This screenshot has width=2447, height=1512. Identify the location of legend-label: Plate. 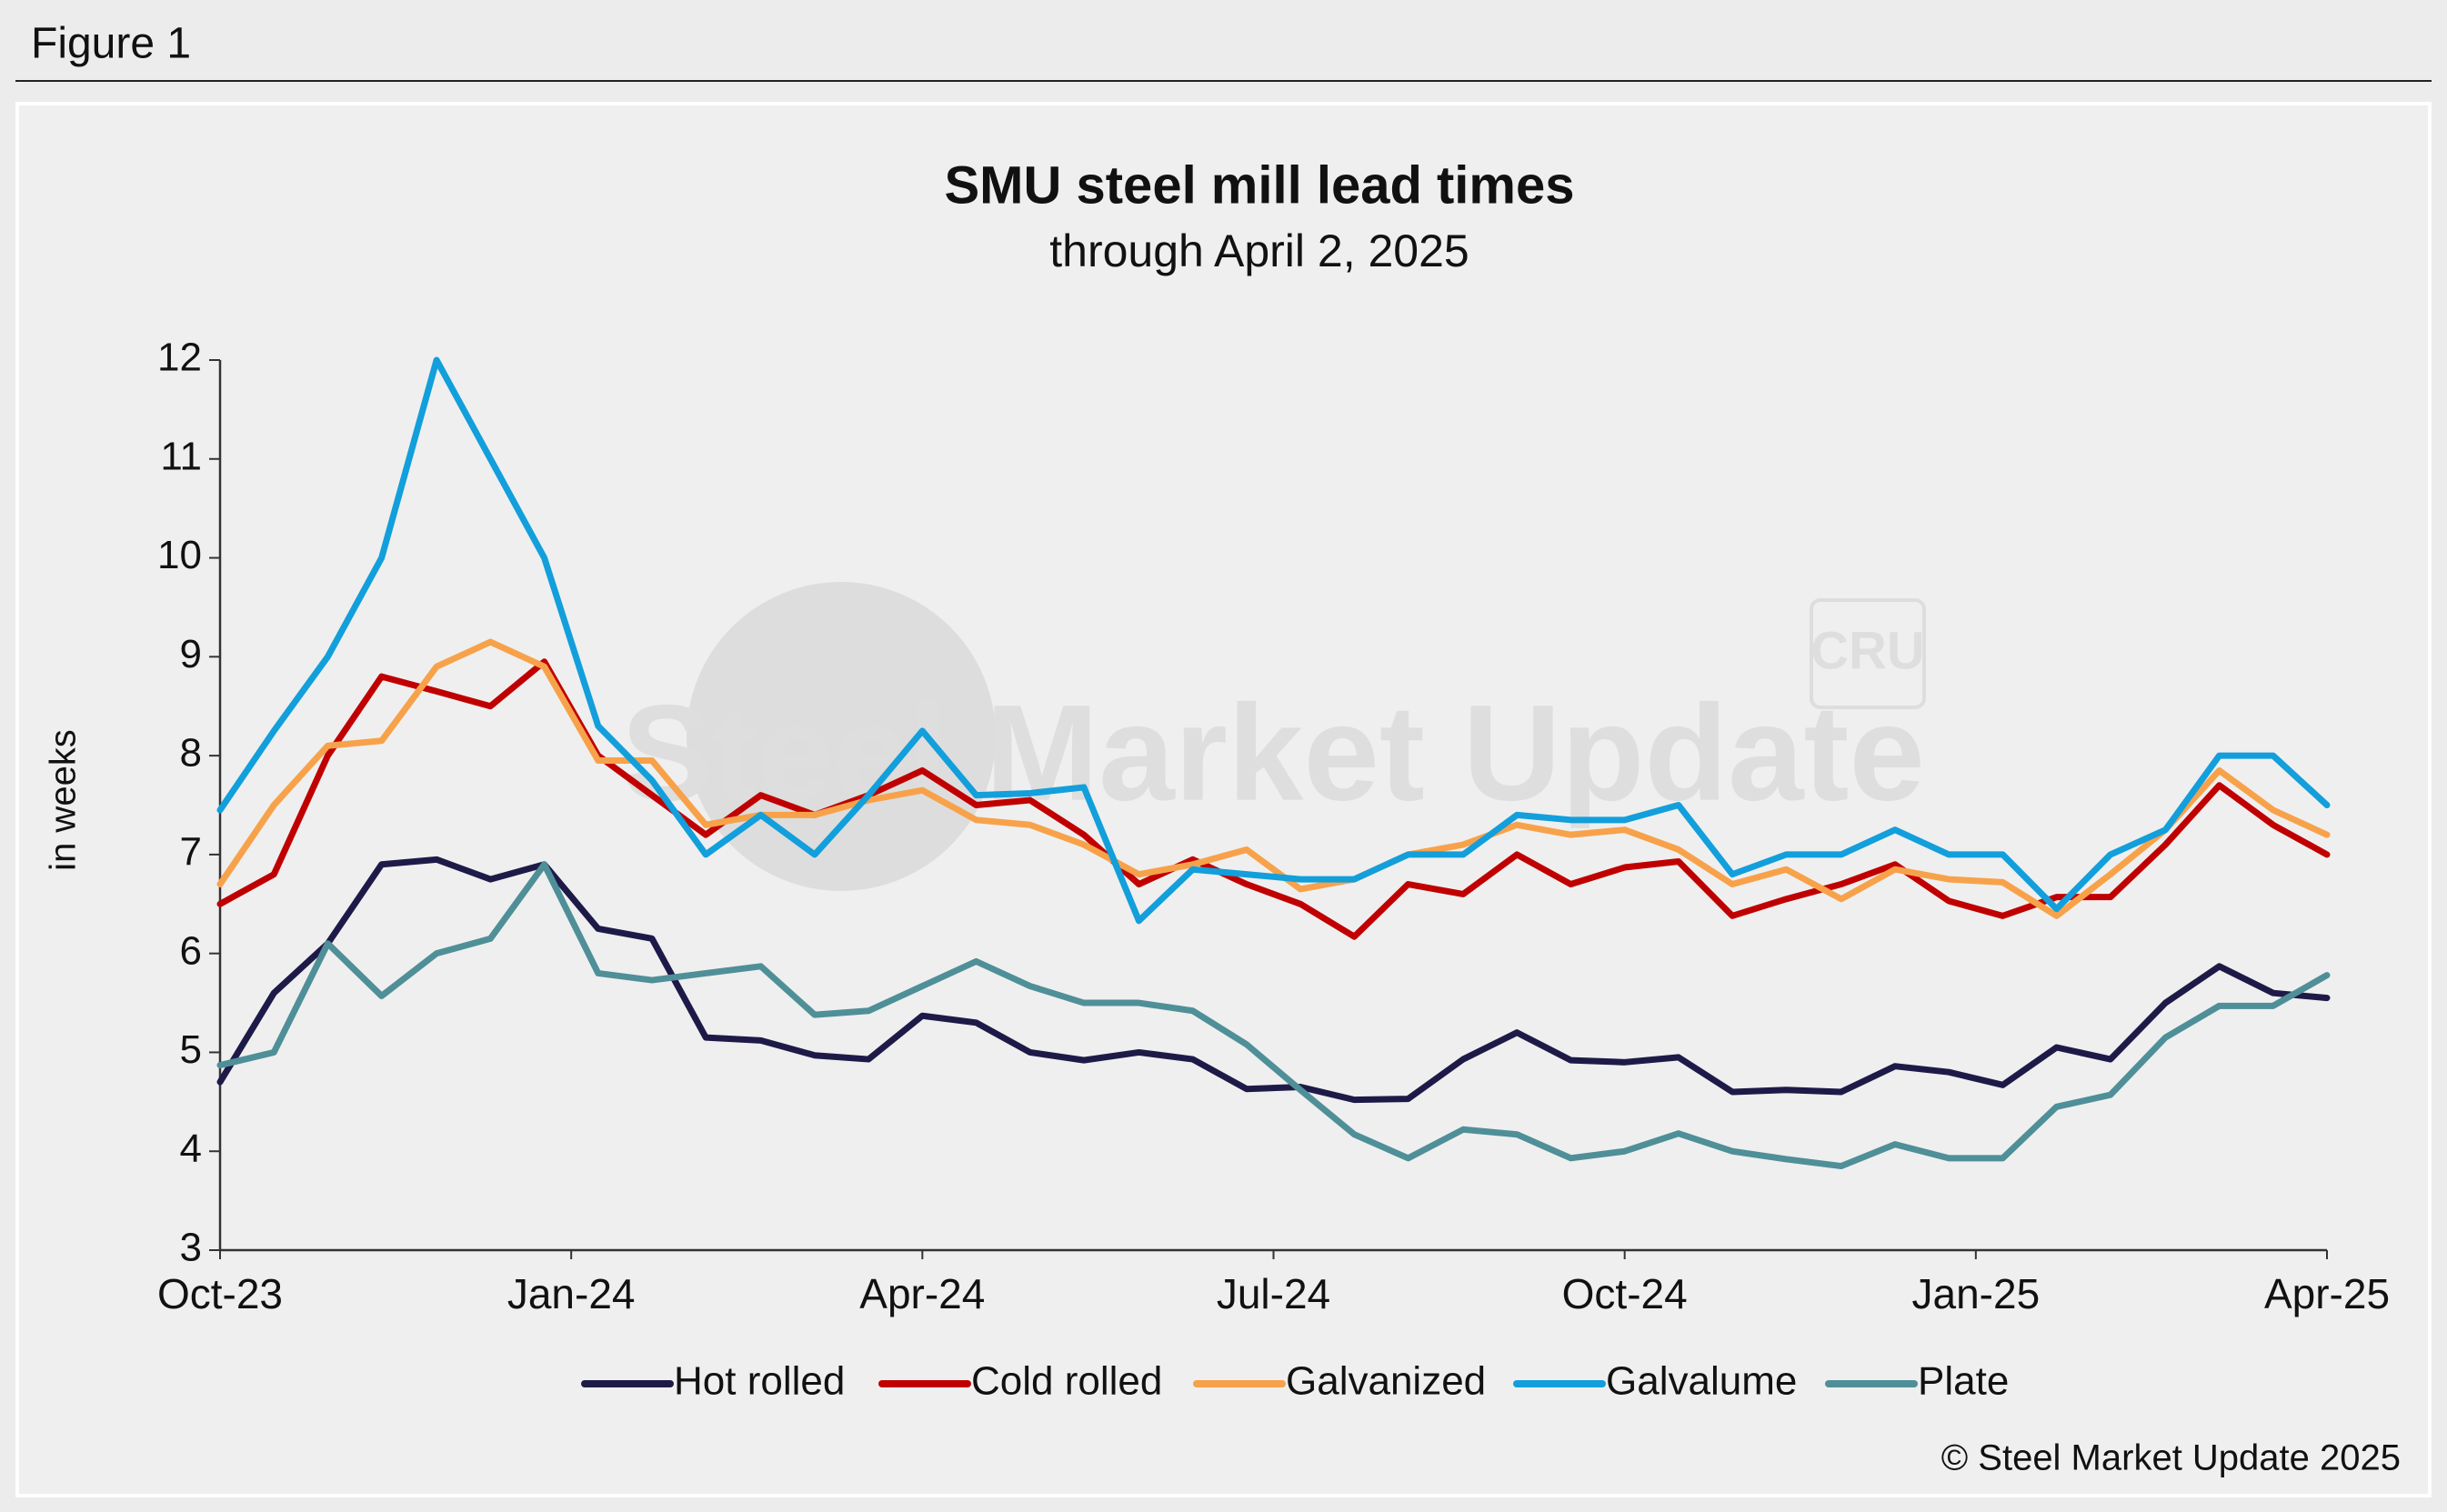
(1963, 1381).